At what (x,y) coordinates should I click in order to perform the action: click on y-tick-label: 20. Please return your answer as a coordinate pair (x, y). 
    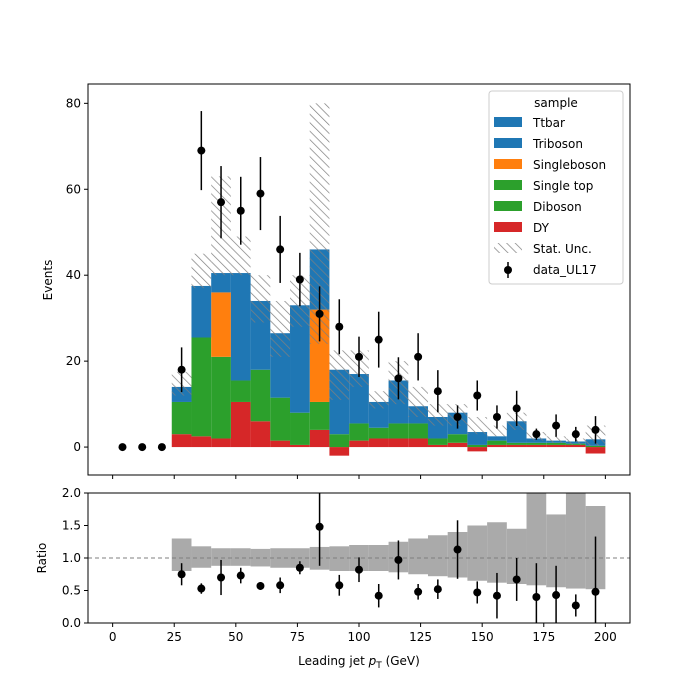
    Looking at the image, I should click on (73, 361).